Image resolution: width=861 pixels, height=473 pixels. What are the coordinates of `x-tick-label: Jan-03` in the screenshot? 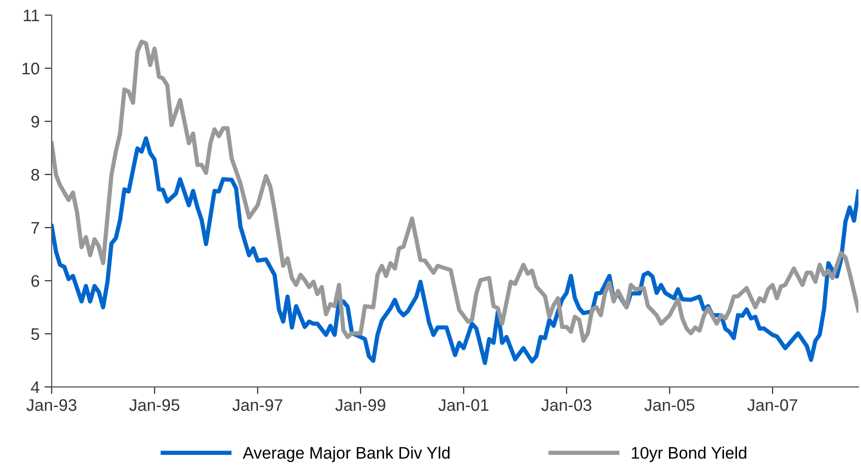 It's located at (566, 405).